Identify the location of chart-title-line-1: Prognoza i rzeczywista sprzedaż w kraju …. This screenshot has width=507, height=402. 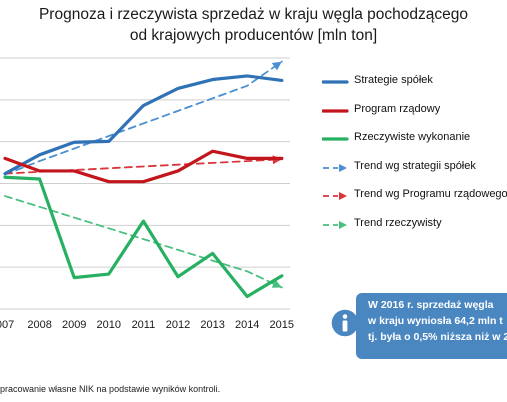
(253, 14).